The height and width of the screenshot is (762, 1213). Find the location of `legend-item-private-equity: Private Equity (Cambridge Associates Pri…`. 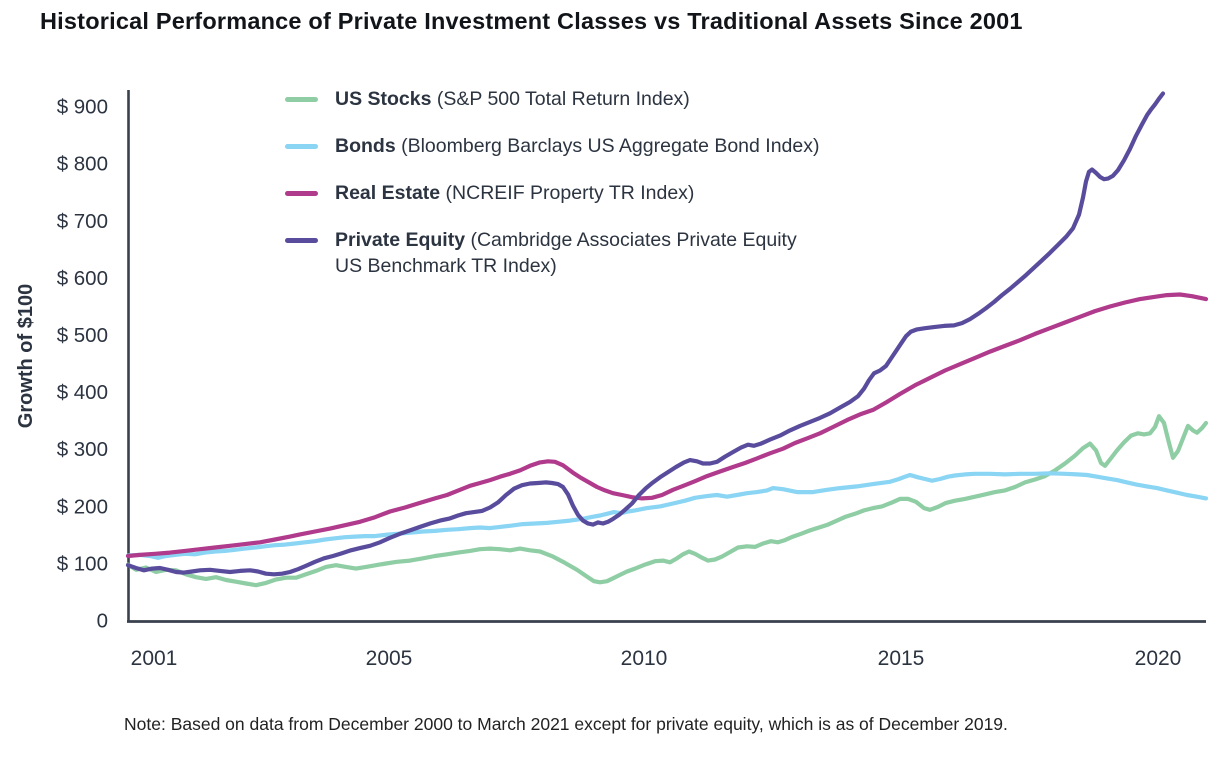

legend-item-private-equity: Private Equity (Cambridge Associates Pri… is located at coordinates (595, 253).